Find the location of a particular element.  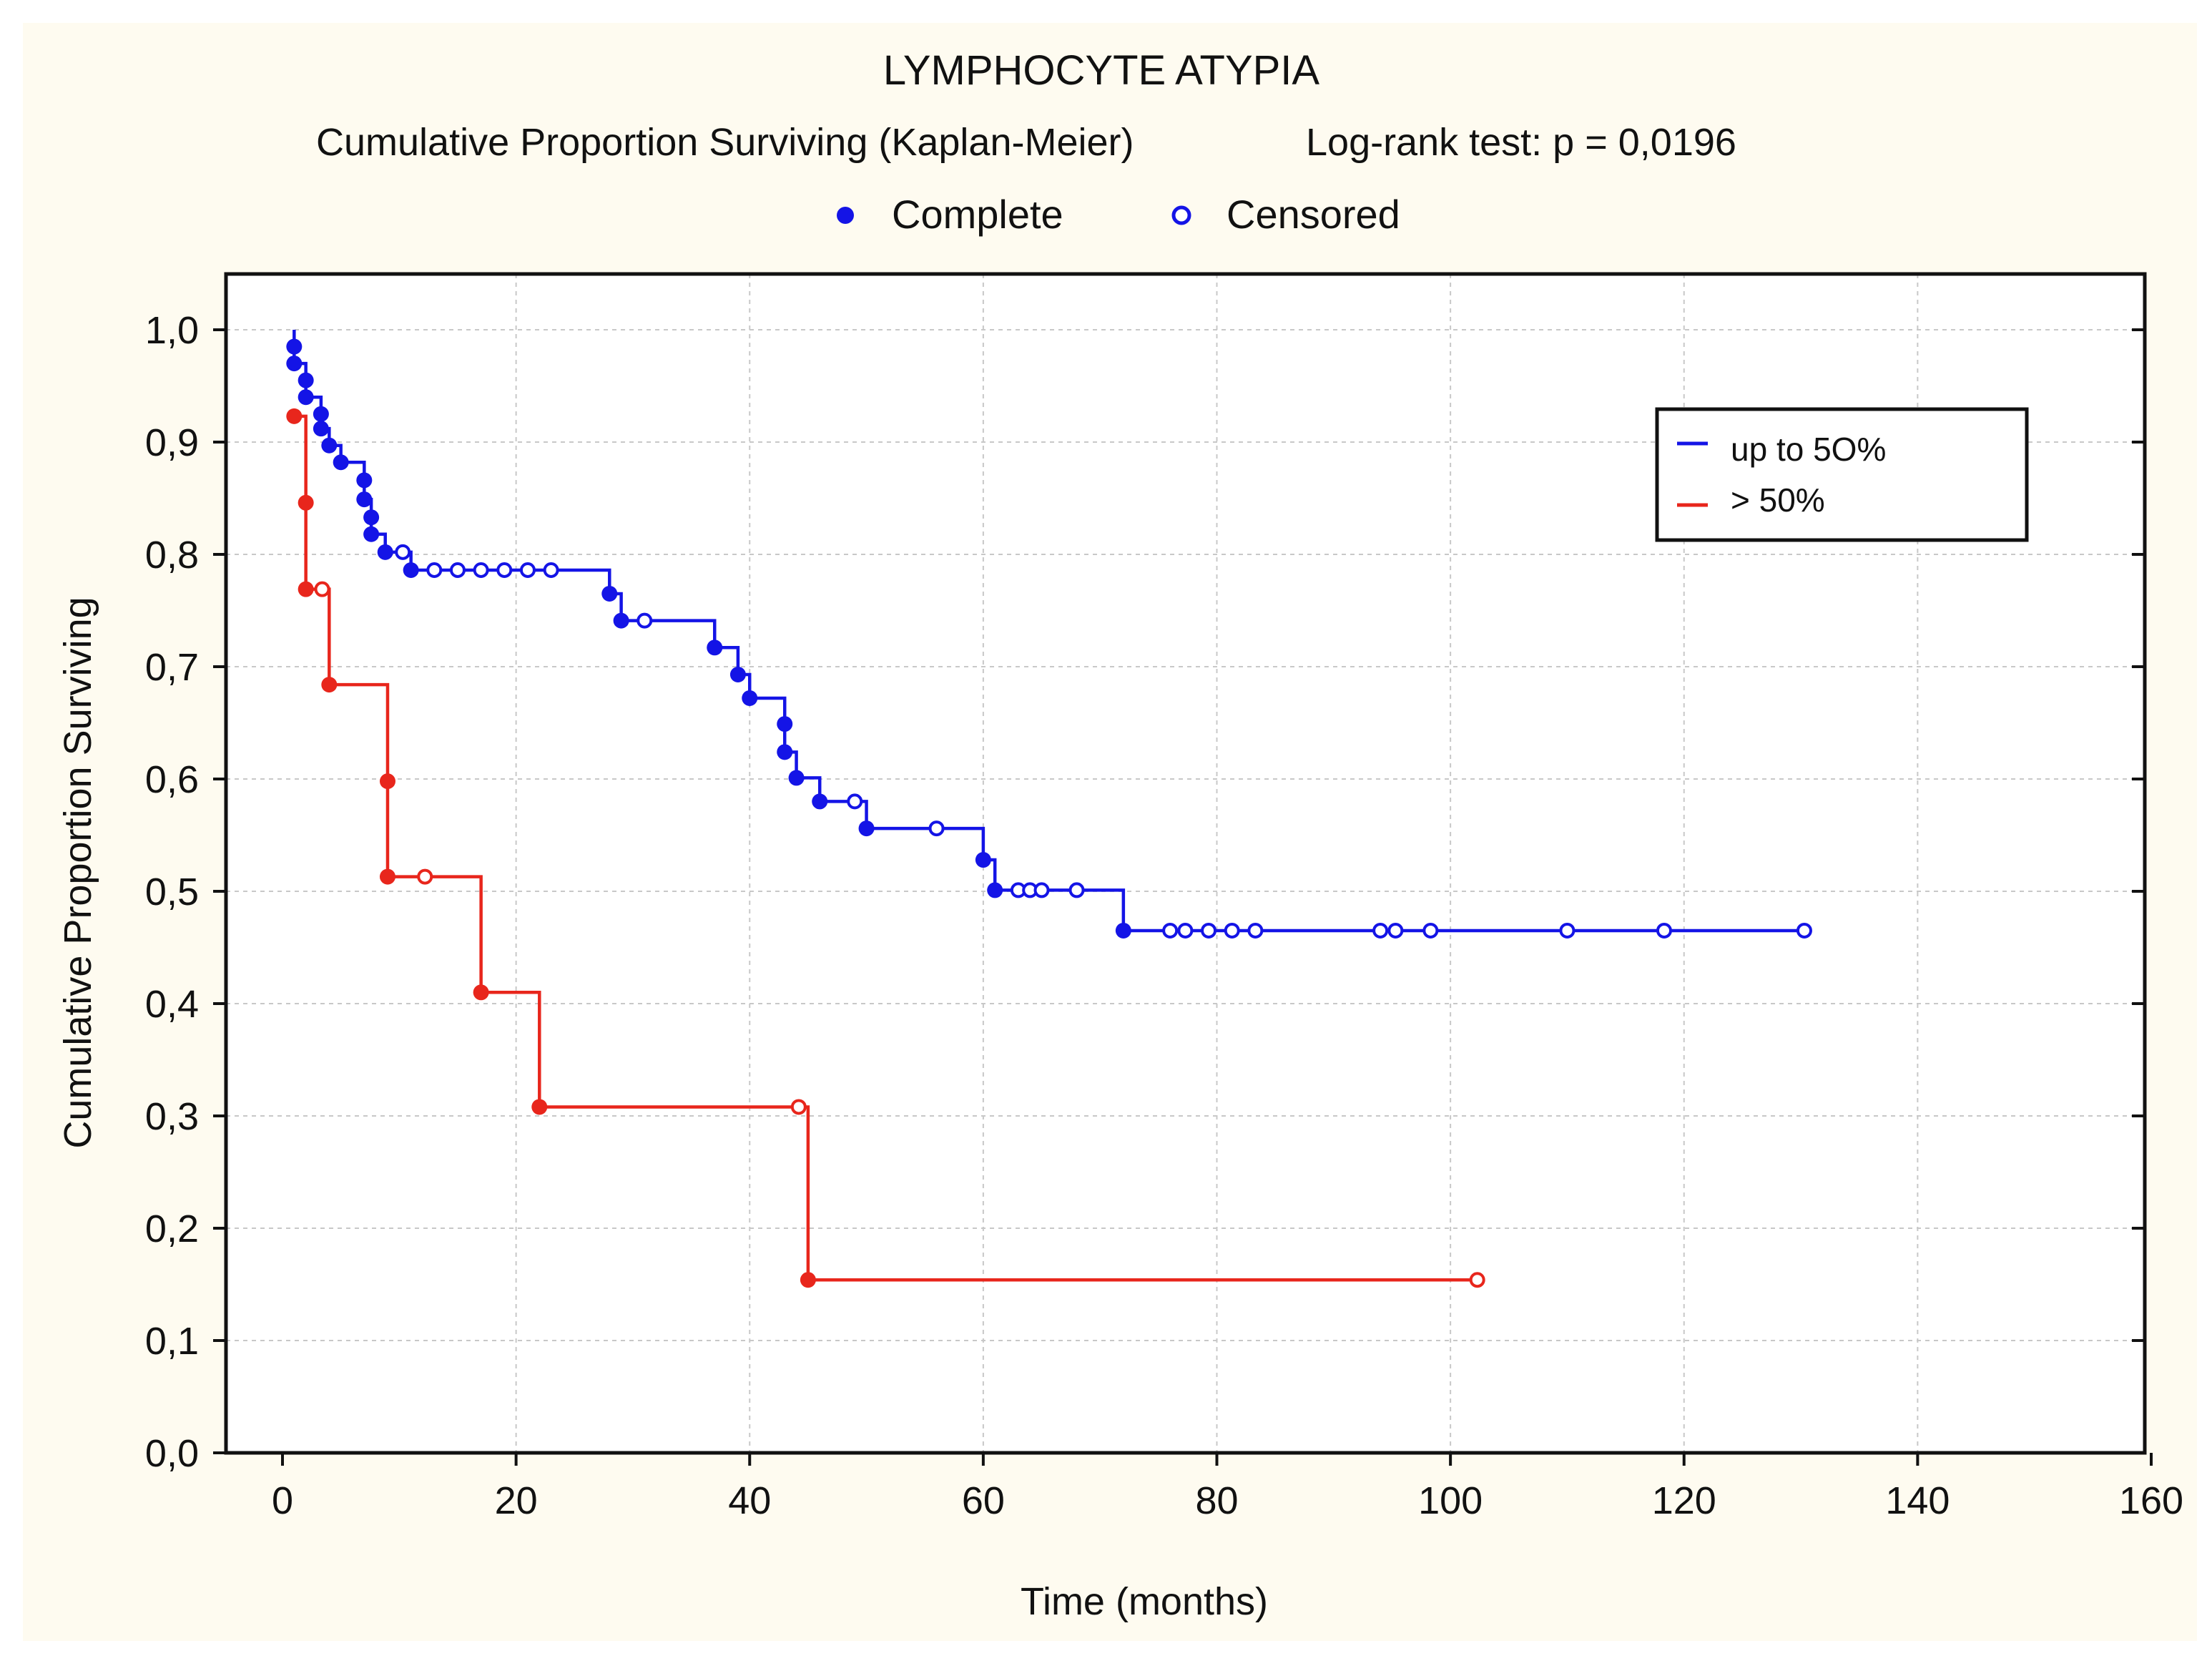

x-axis-ticks: 0 20 40 60 80 100 120 140 160 is located at coordinates (1227, 1487).